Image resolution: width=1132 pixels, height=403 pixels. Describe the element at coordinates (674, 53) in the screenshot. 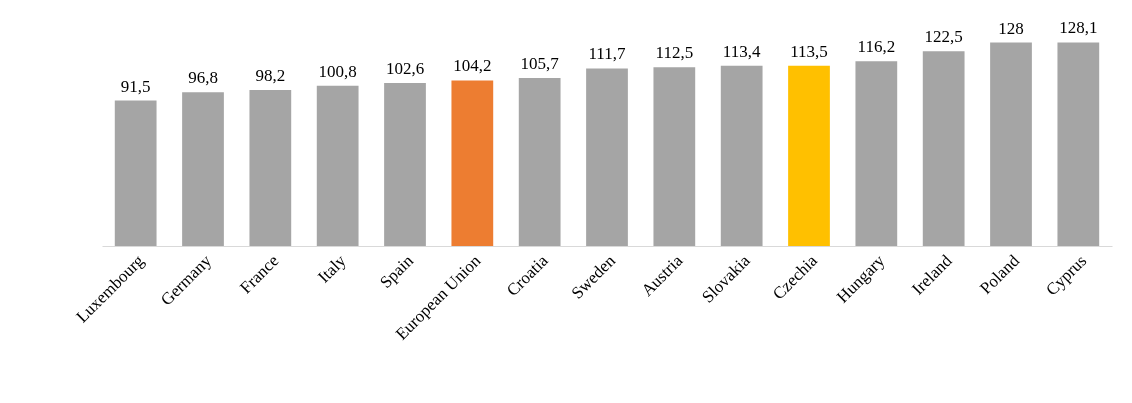

I see `data-label: 112,5` at that location.